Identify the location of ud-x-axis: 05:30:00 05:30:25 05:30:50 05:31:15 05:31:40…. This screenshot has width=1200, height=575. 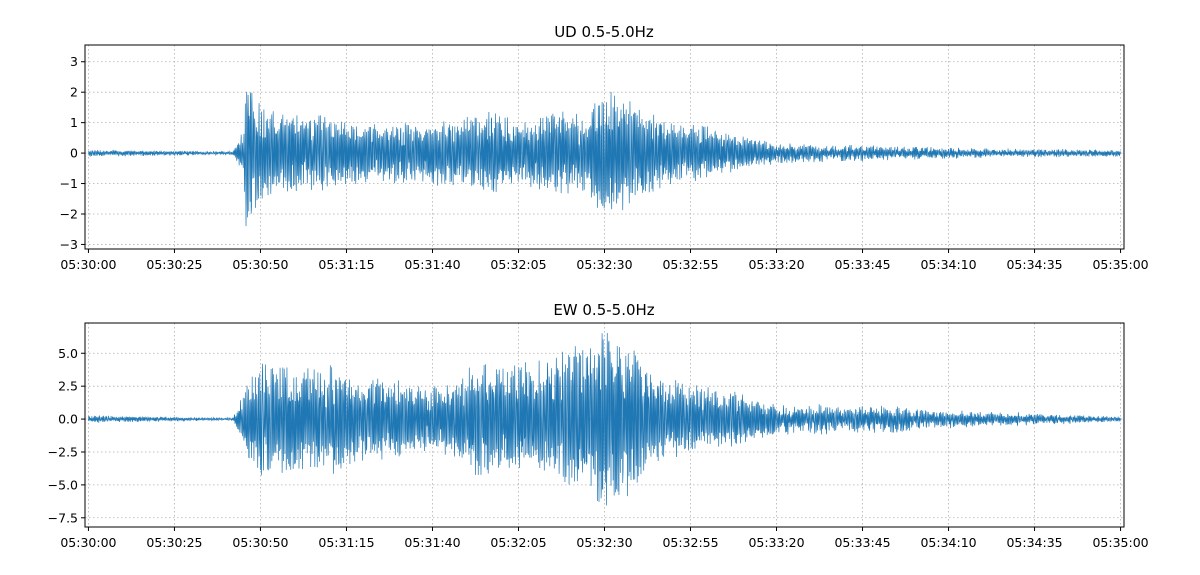
(604, 260).